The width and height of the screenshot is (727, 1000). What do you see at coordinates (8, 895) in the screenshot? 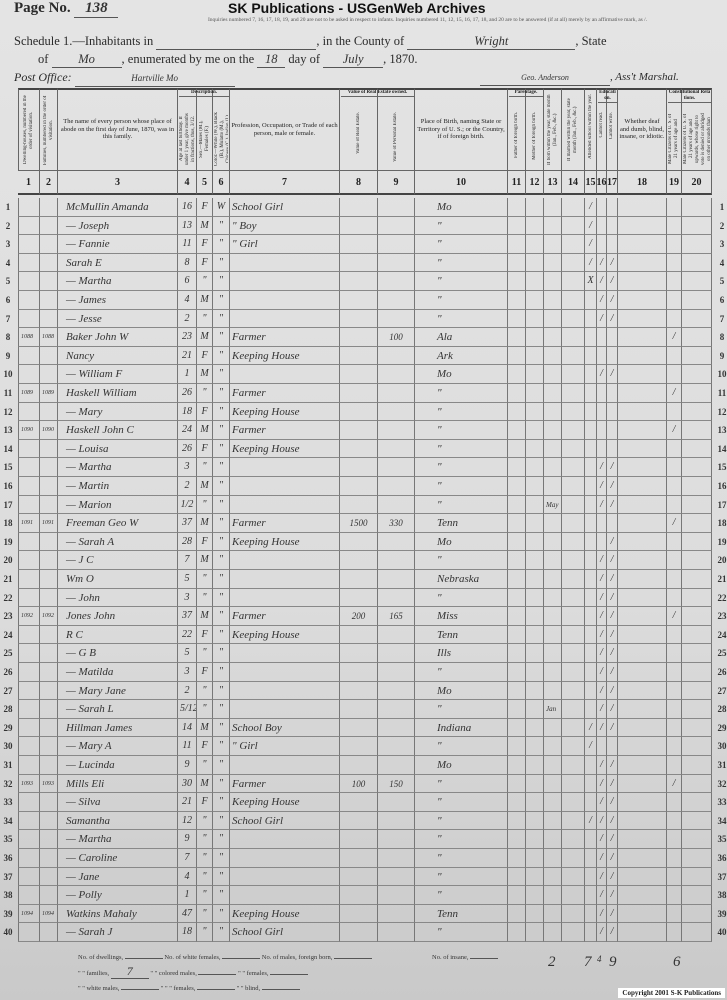
I see `line-number-left: 38` at bounding box center [8, 895].